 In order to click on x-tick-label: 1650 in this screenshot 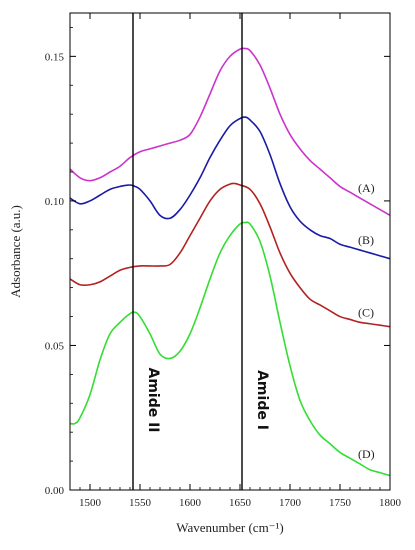, I will do `click(240, 503)`.